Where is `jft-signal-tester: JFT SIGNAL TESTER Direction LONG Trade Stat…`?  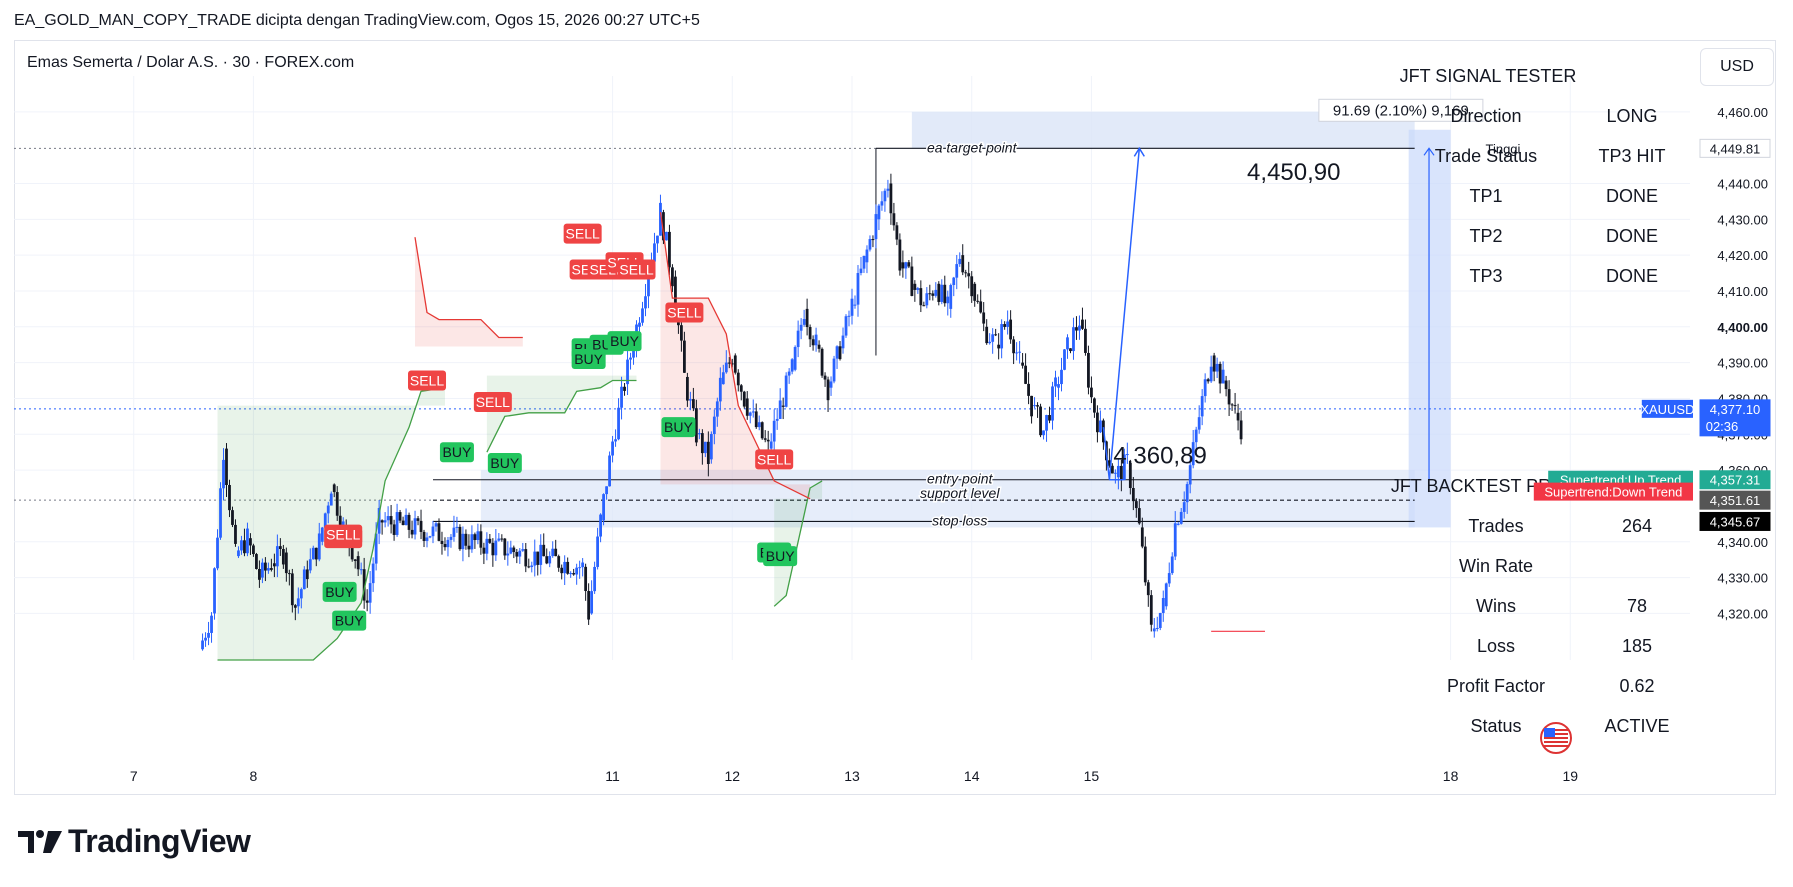
jft-signal-tester: JFT SIGNAL TESTER Direction LONG Trade Stat… is located at coordinates (1533, 176).